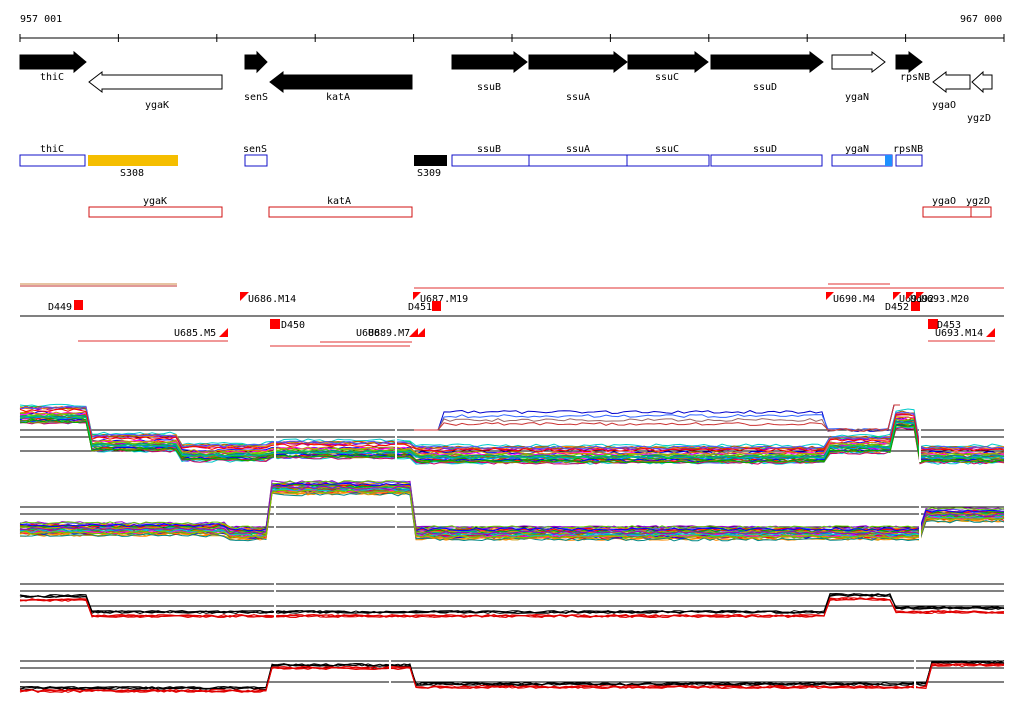  Describe the element at coordinates (947, 212) in the screenshot. I see `rev-box-ygaO` at that location.